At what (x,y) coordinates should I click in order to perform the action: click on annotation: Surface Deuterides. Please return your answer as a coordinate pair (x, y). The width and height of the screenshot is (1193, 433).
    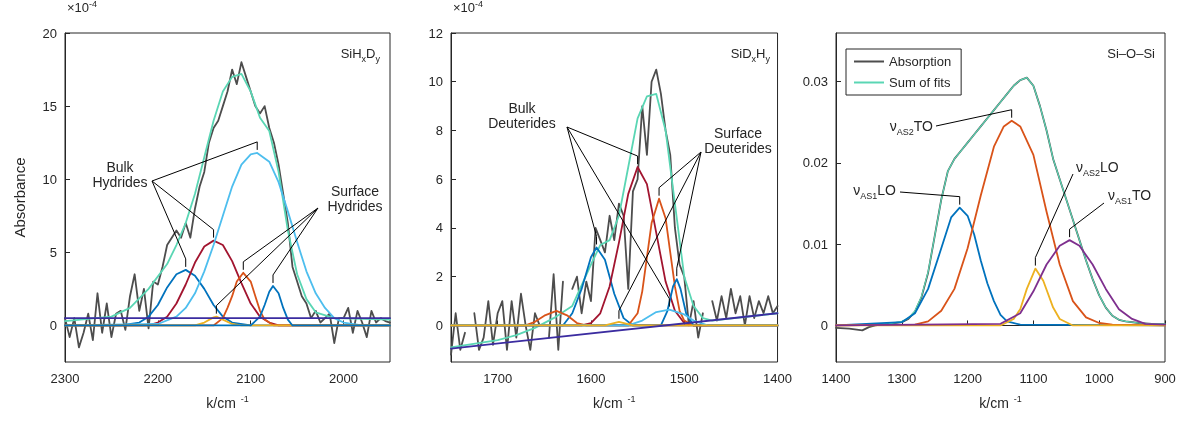
    Looking at the image, I should click on (738, 140).